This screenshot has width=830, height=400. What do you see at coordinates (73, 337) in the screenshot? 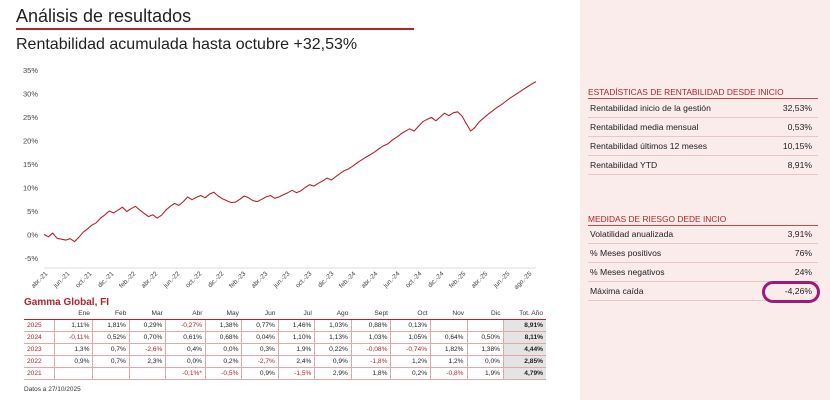
I see `table-cell: -0,11%` at bounding box center [73, 337].